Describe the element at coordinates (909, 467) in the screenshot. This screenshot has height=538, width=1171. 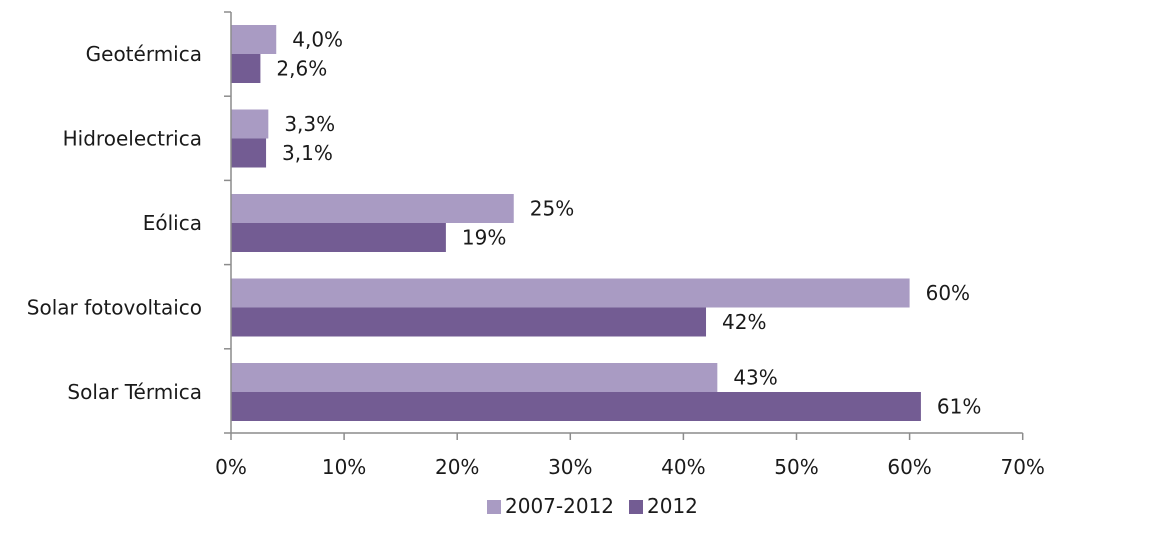
I see `x-tick-label: 60%` at that location.